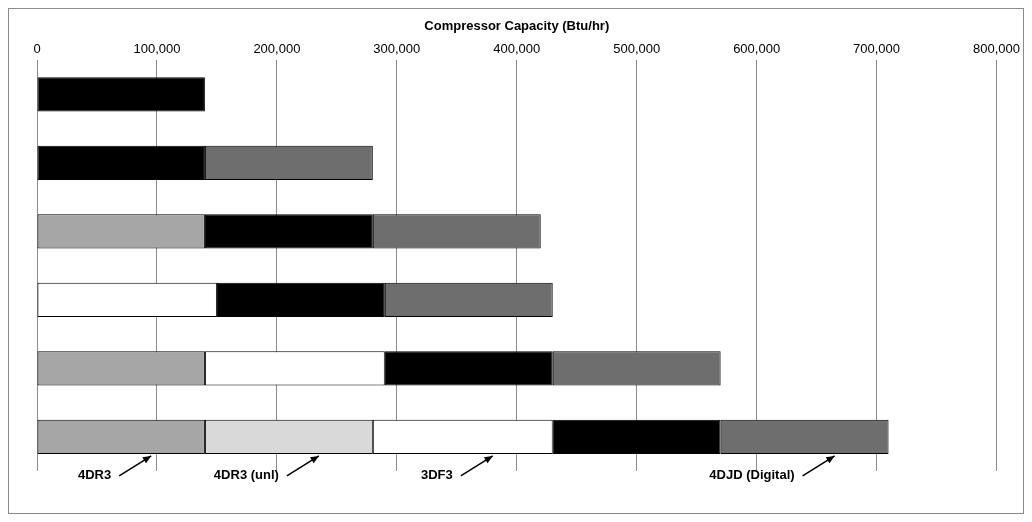 The image size is (1032, 522). Describe the element at coordinates (517, 48) in the screenshot. I see `x-tick-label: 400,000` at that location.